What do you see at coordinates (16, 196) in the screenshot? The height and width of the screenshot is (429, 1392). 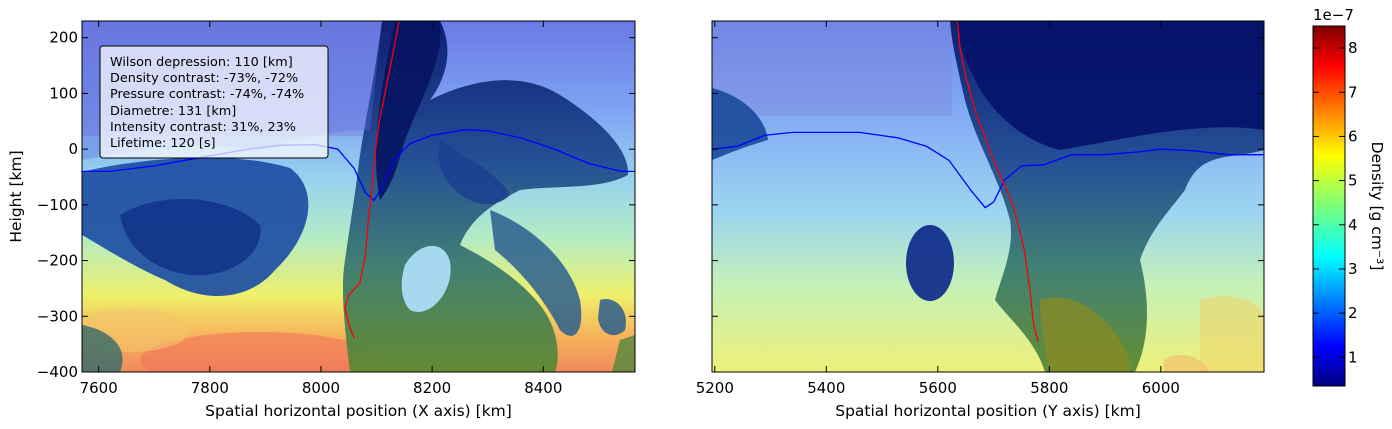 I see `left-y-axis-label: Height [km]` at bounding box center [16, 196].